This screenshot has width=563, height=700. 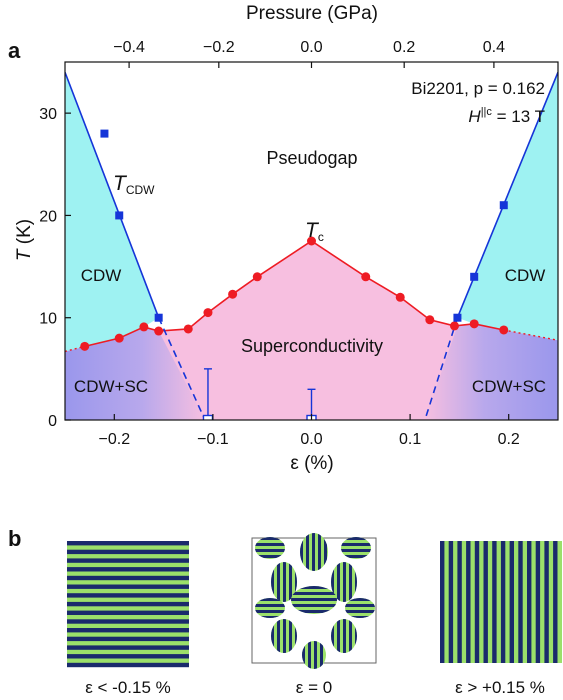 I want to click on vertical-stripes-panel, so click(x=501, y=602).